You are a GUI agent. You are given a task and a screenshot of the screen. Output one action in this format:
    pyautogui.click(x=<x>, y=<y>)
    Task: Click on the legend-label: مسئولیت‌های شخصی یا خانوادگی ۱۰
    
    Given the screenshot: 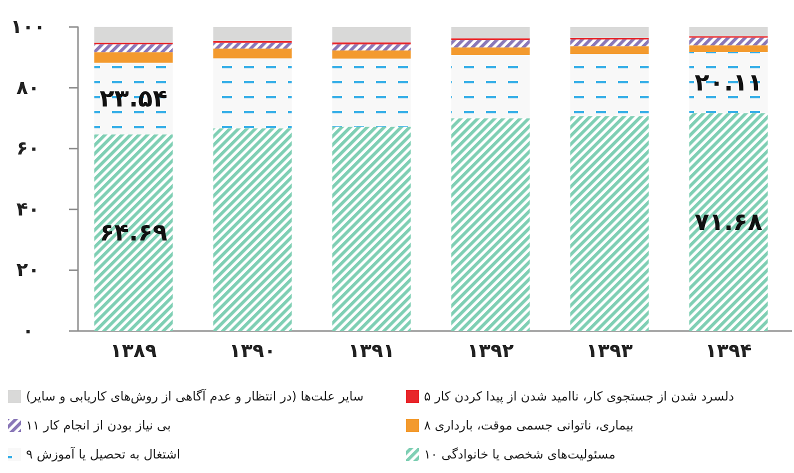 What is the action you would take?
    pyautogui.click(x=520, y=454)
    